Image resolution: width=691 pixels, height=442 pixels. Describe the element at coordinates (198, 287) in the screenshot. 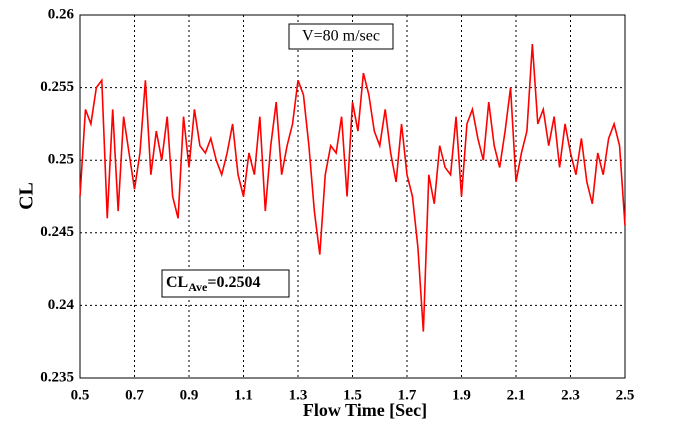

I see `annotation-subscript: Ave` at that location.